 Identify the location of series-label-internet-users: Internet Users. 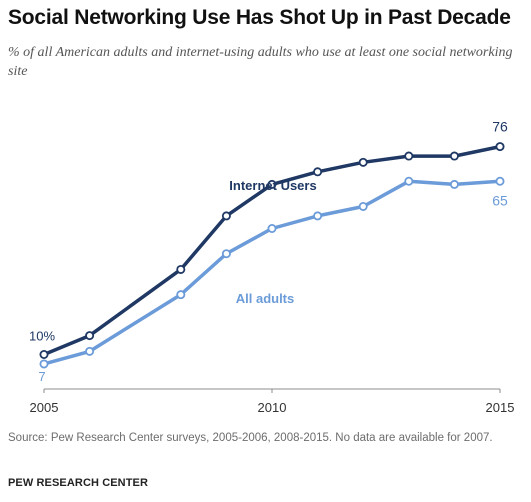
(272, 185).